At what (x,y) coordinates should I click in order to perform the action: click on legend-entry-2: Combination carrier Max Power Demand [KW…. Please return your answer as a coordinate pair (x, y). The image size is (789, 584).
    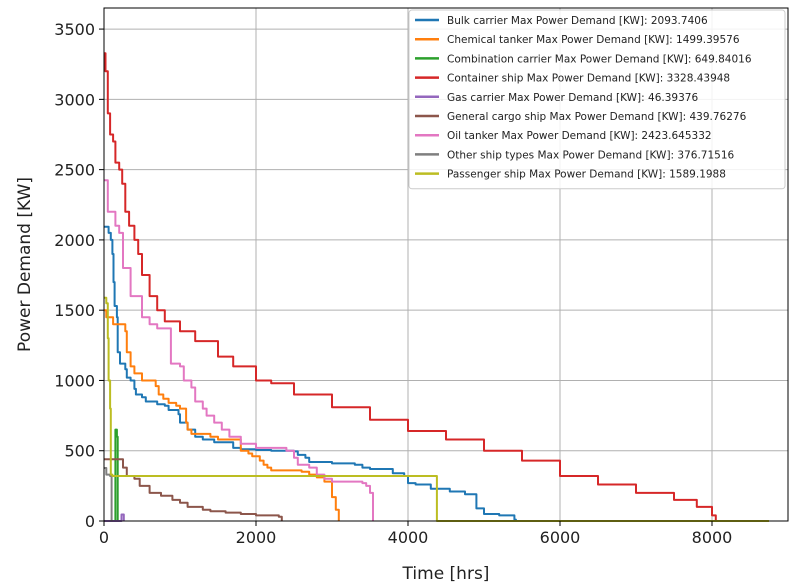
    Looking at the image, I should click on (599, 59).